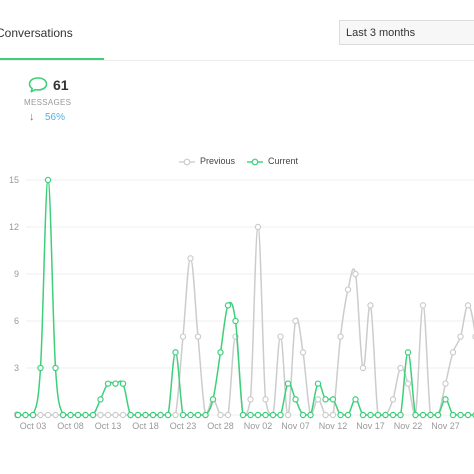 The width and height of the screenshot is (474, 474). What do you see at coordinates (14, 227) in the screenshot?
I see `y-tick-label: 12` at bounding box center [14, 227].